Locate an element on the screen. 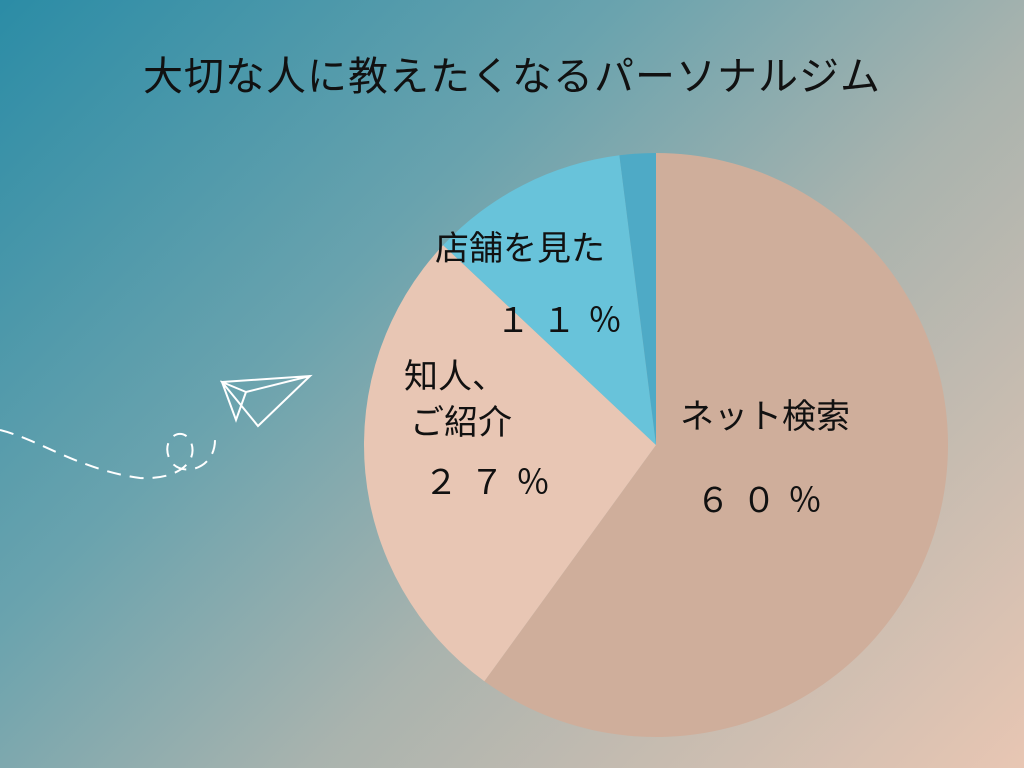  label-text: ネット検索 is located at coordinates (765, 417).